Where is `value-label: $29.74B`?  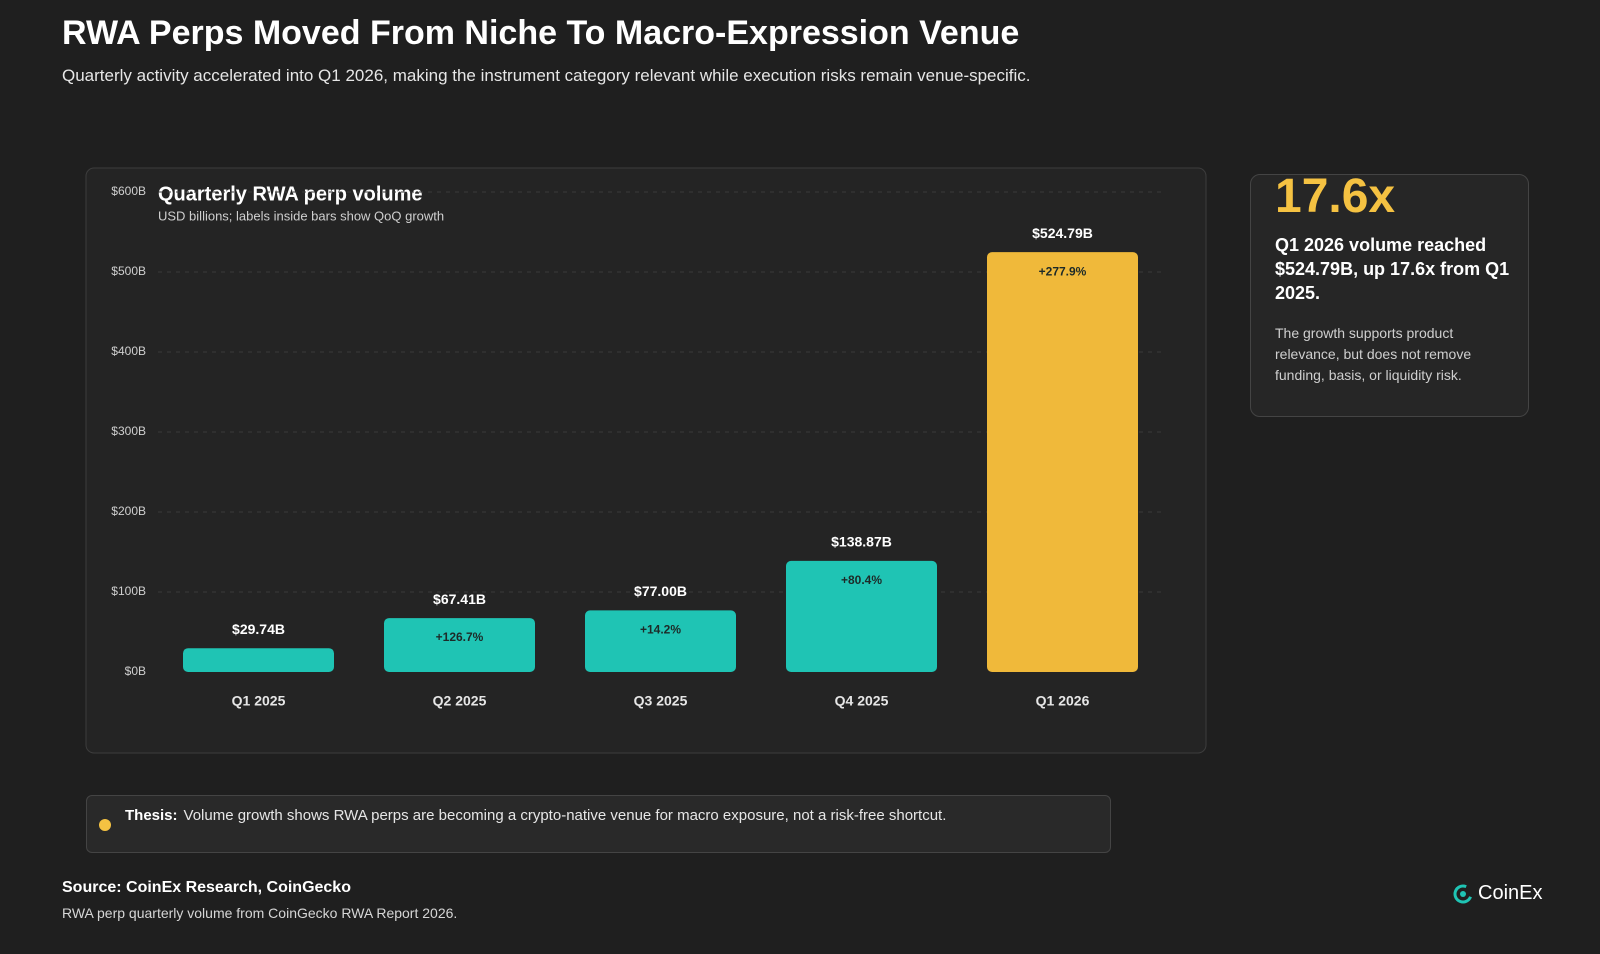 value-label: $29.74B is located at coordinates (258, 629).